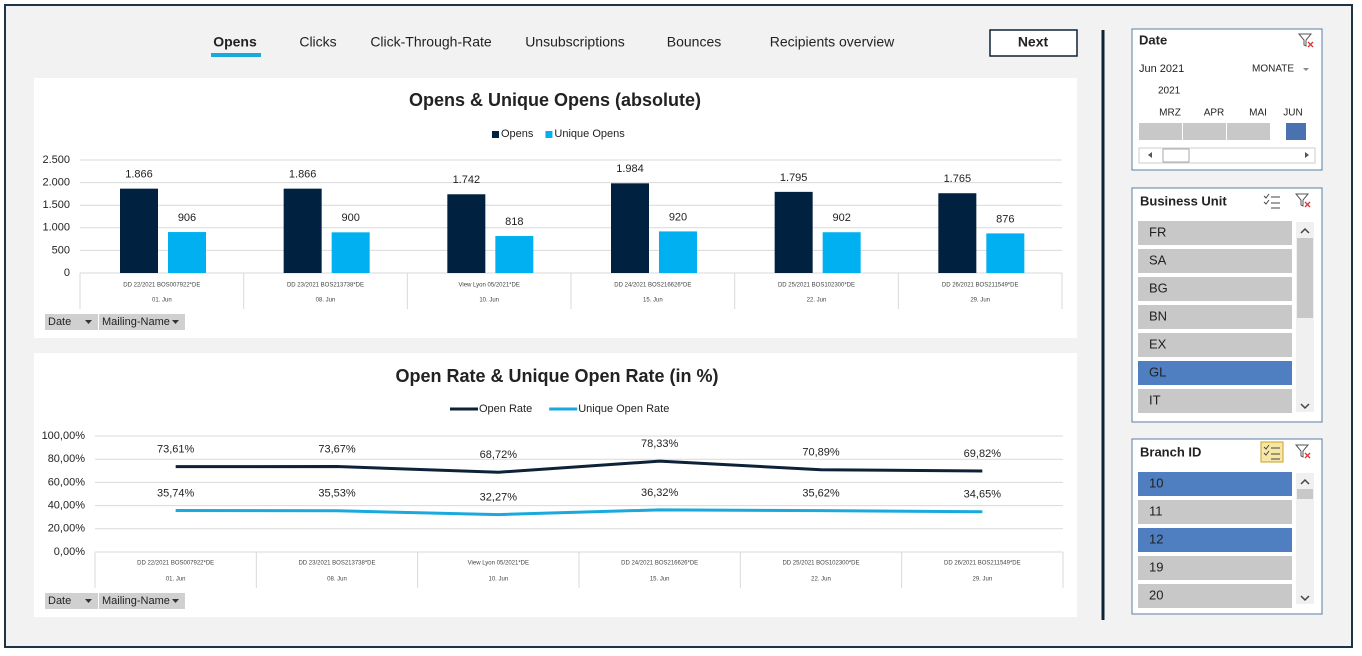 The width and height of the screenshot is (1362, 656). Describe the element at coordinates (1307, 155) in the screenshot. I see `scroll-right` at that location.